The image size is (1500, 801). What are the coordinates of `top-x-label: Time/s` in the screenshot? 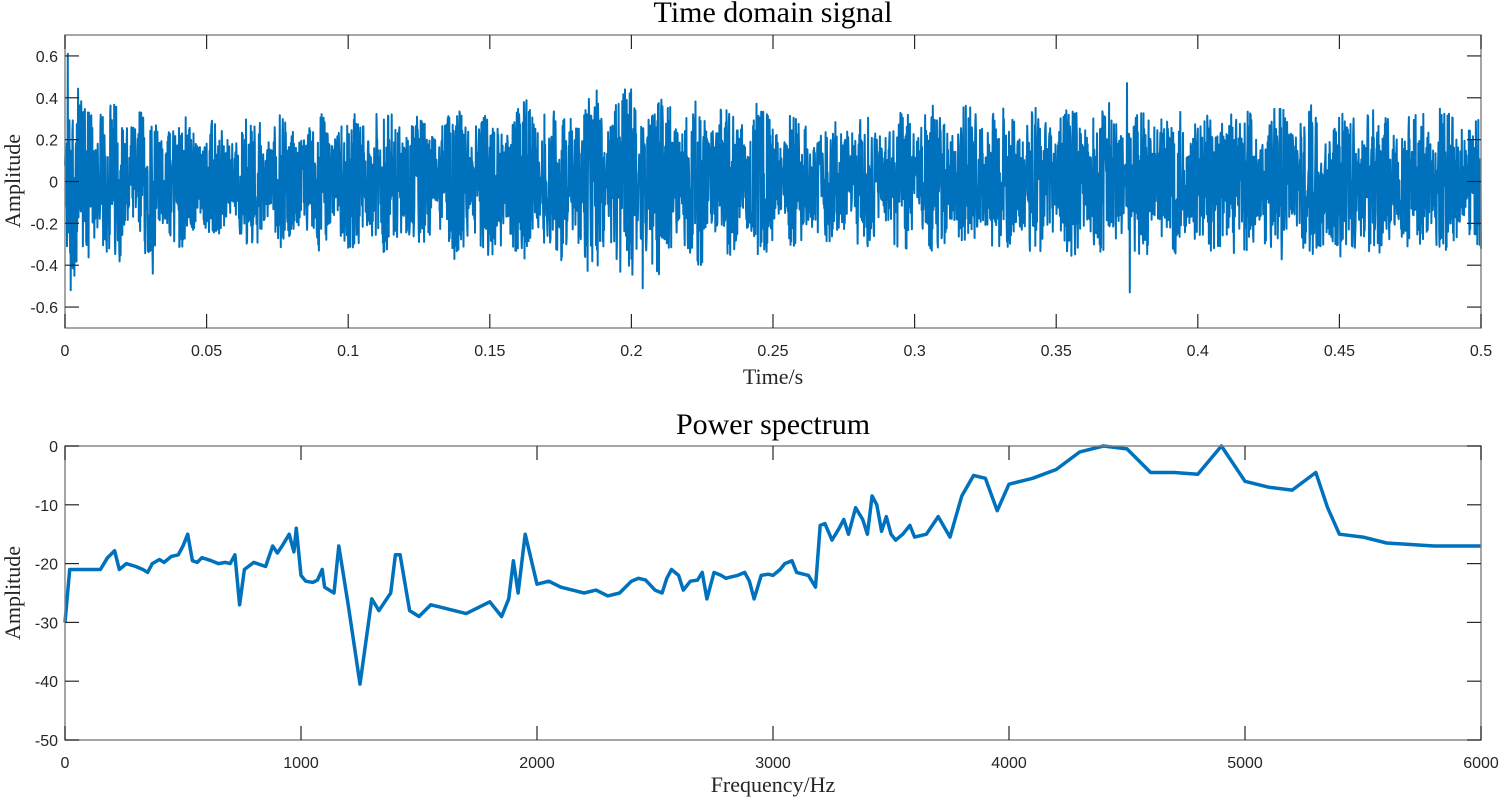 It's located at (773, 376).